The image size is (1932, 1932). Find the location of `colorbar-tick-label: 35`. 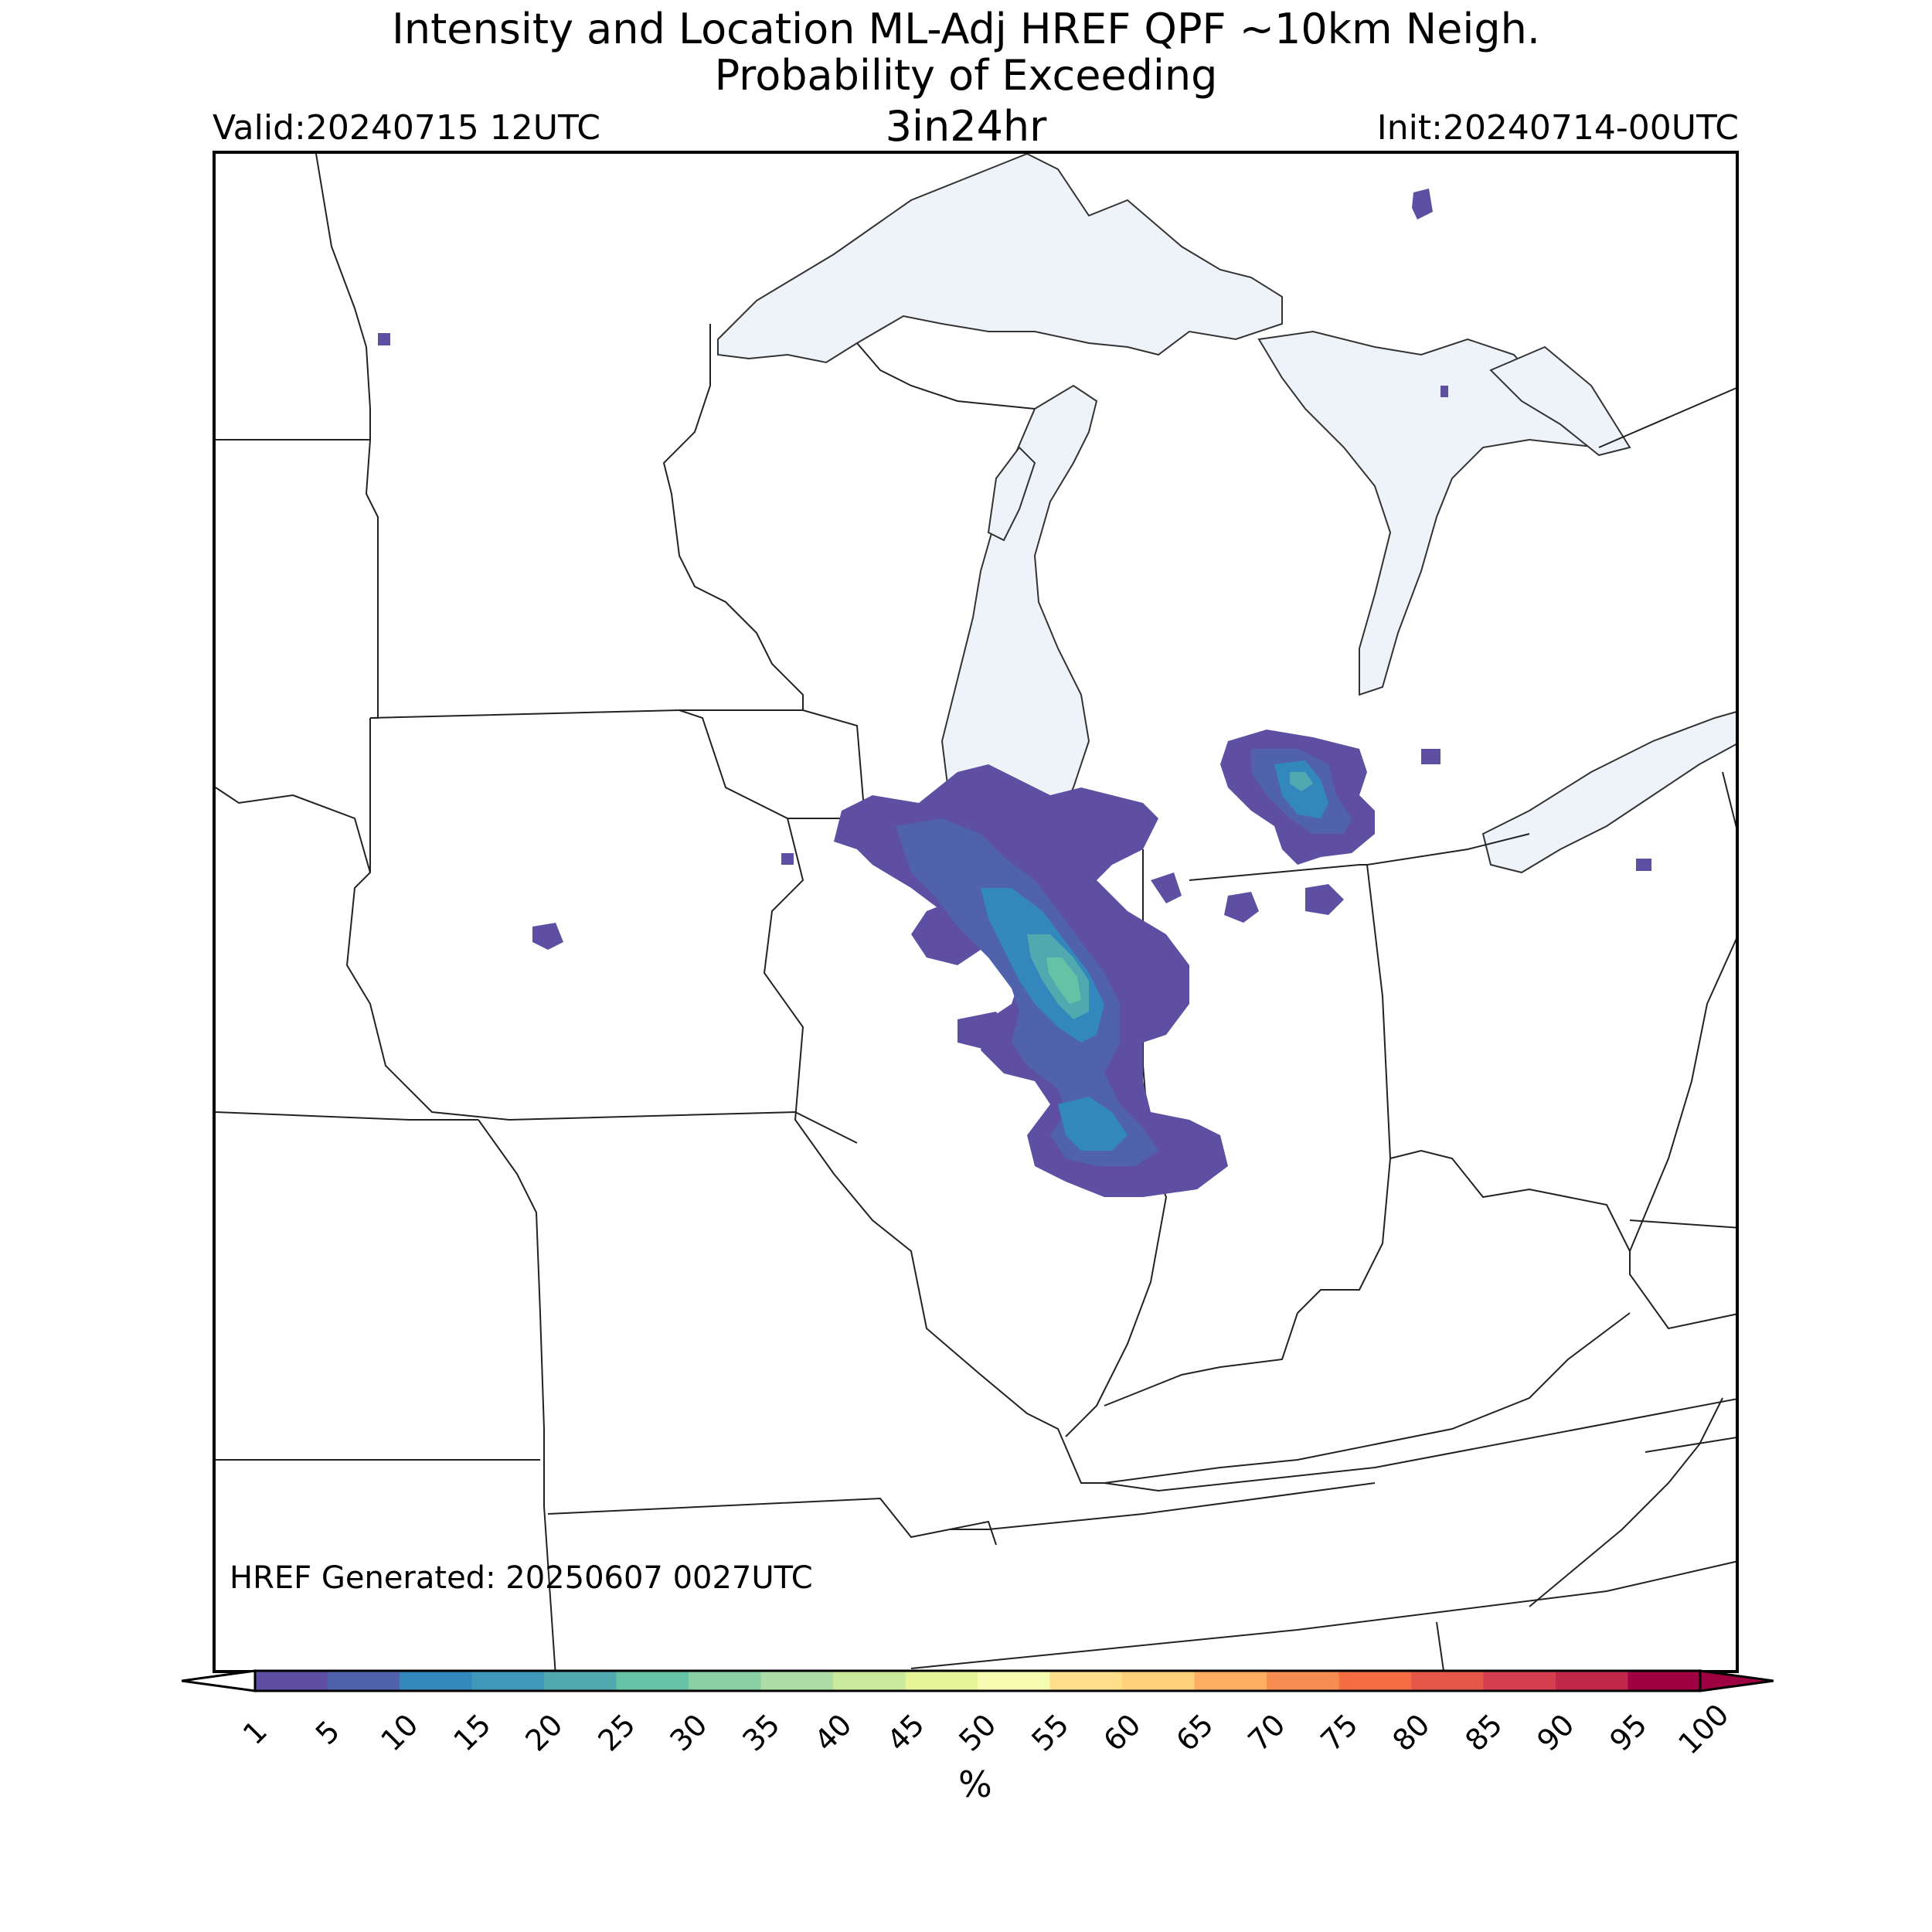

colorbar-tick-label: 35 is located at coordinates (761, 1732).